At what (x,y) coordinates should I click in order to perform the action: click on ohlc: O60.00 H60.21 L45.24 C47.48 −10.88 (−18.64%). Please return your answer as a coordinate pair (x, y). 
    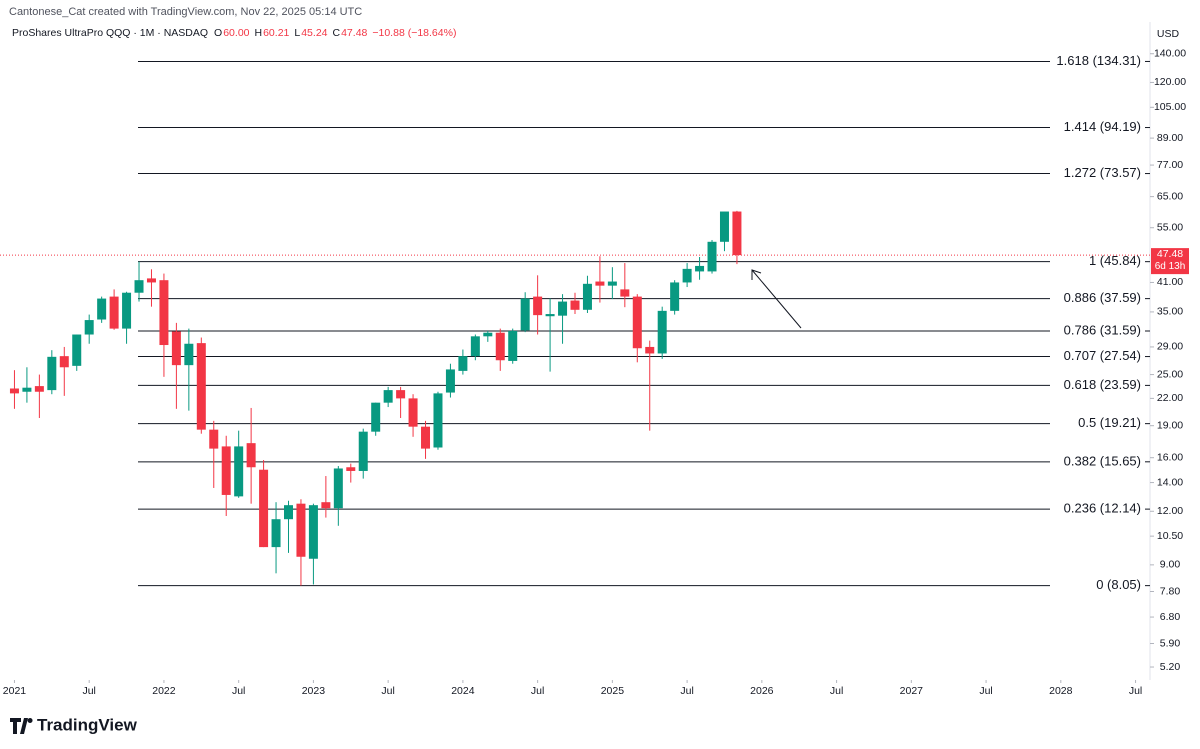
    Looking at the image, I should click on (335, 33).